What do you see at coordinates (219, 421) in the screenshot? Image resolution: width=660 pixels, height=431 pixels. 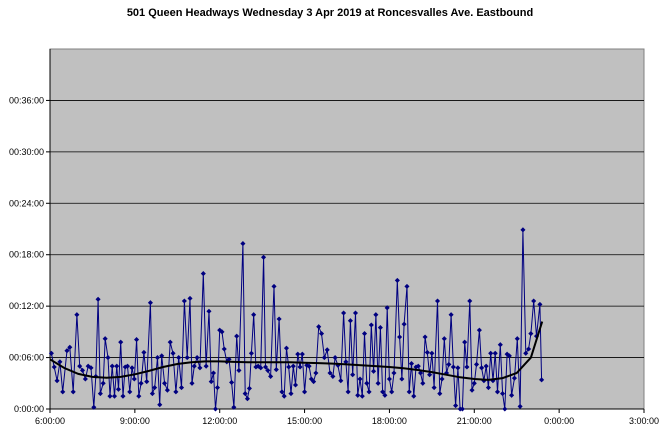 I see `x-tick-label: 12:00:00` at bounding box center [219, 421].